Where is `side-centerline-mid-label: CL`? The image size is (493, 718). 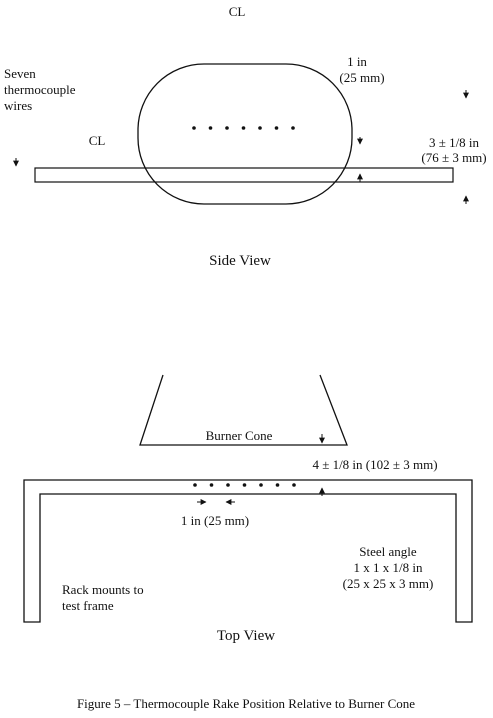 side-centerline-mid-label: CL is located at coordinates (97, 140).